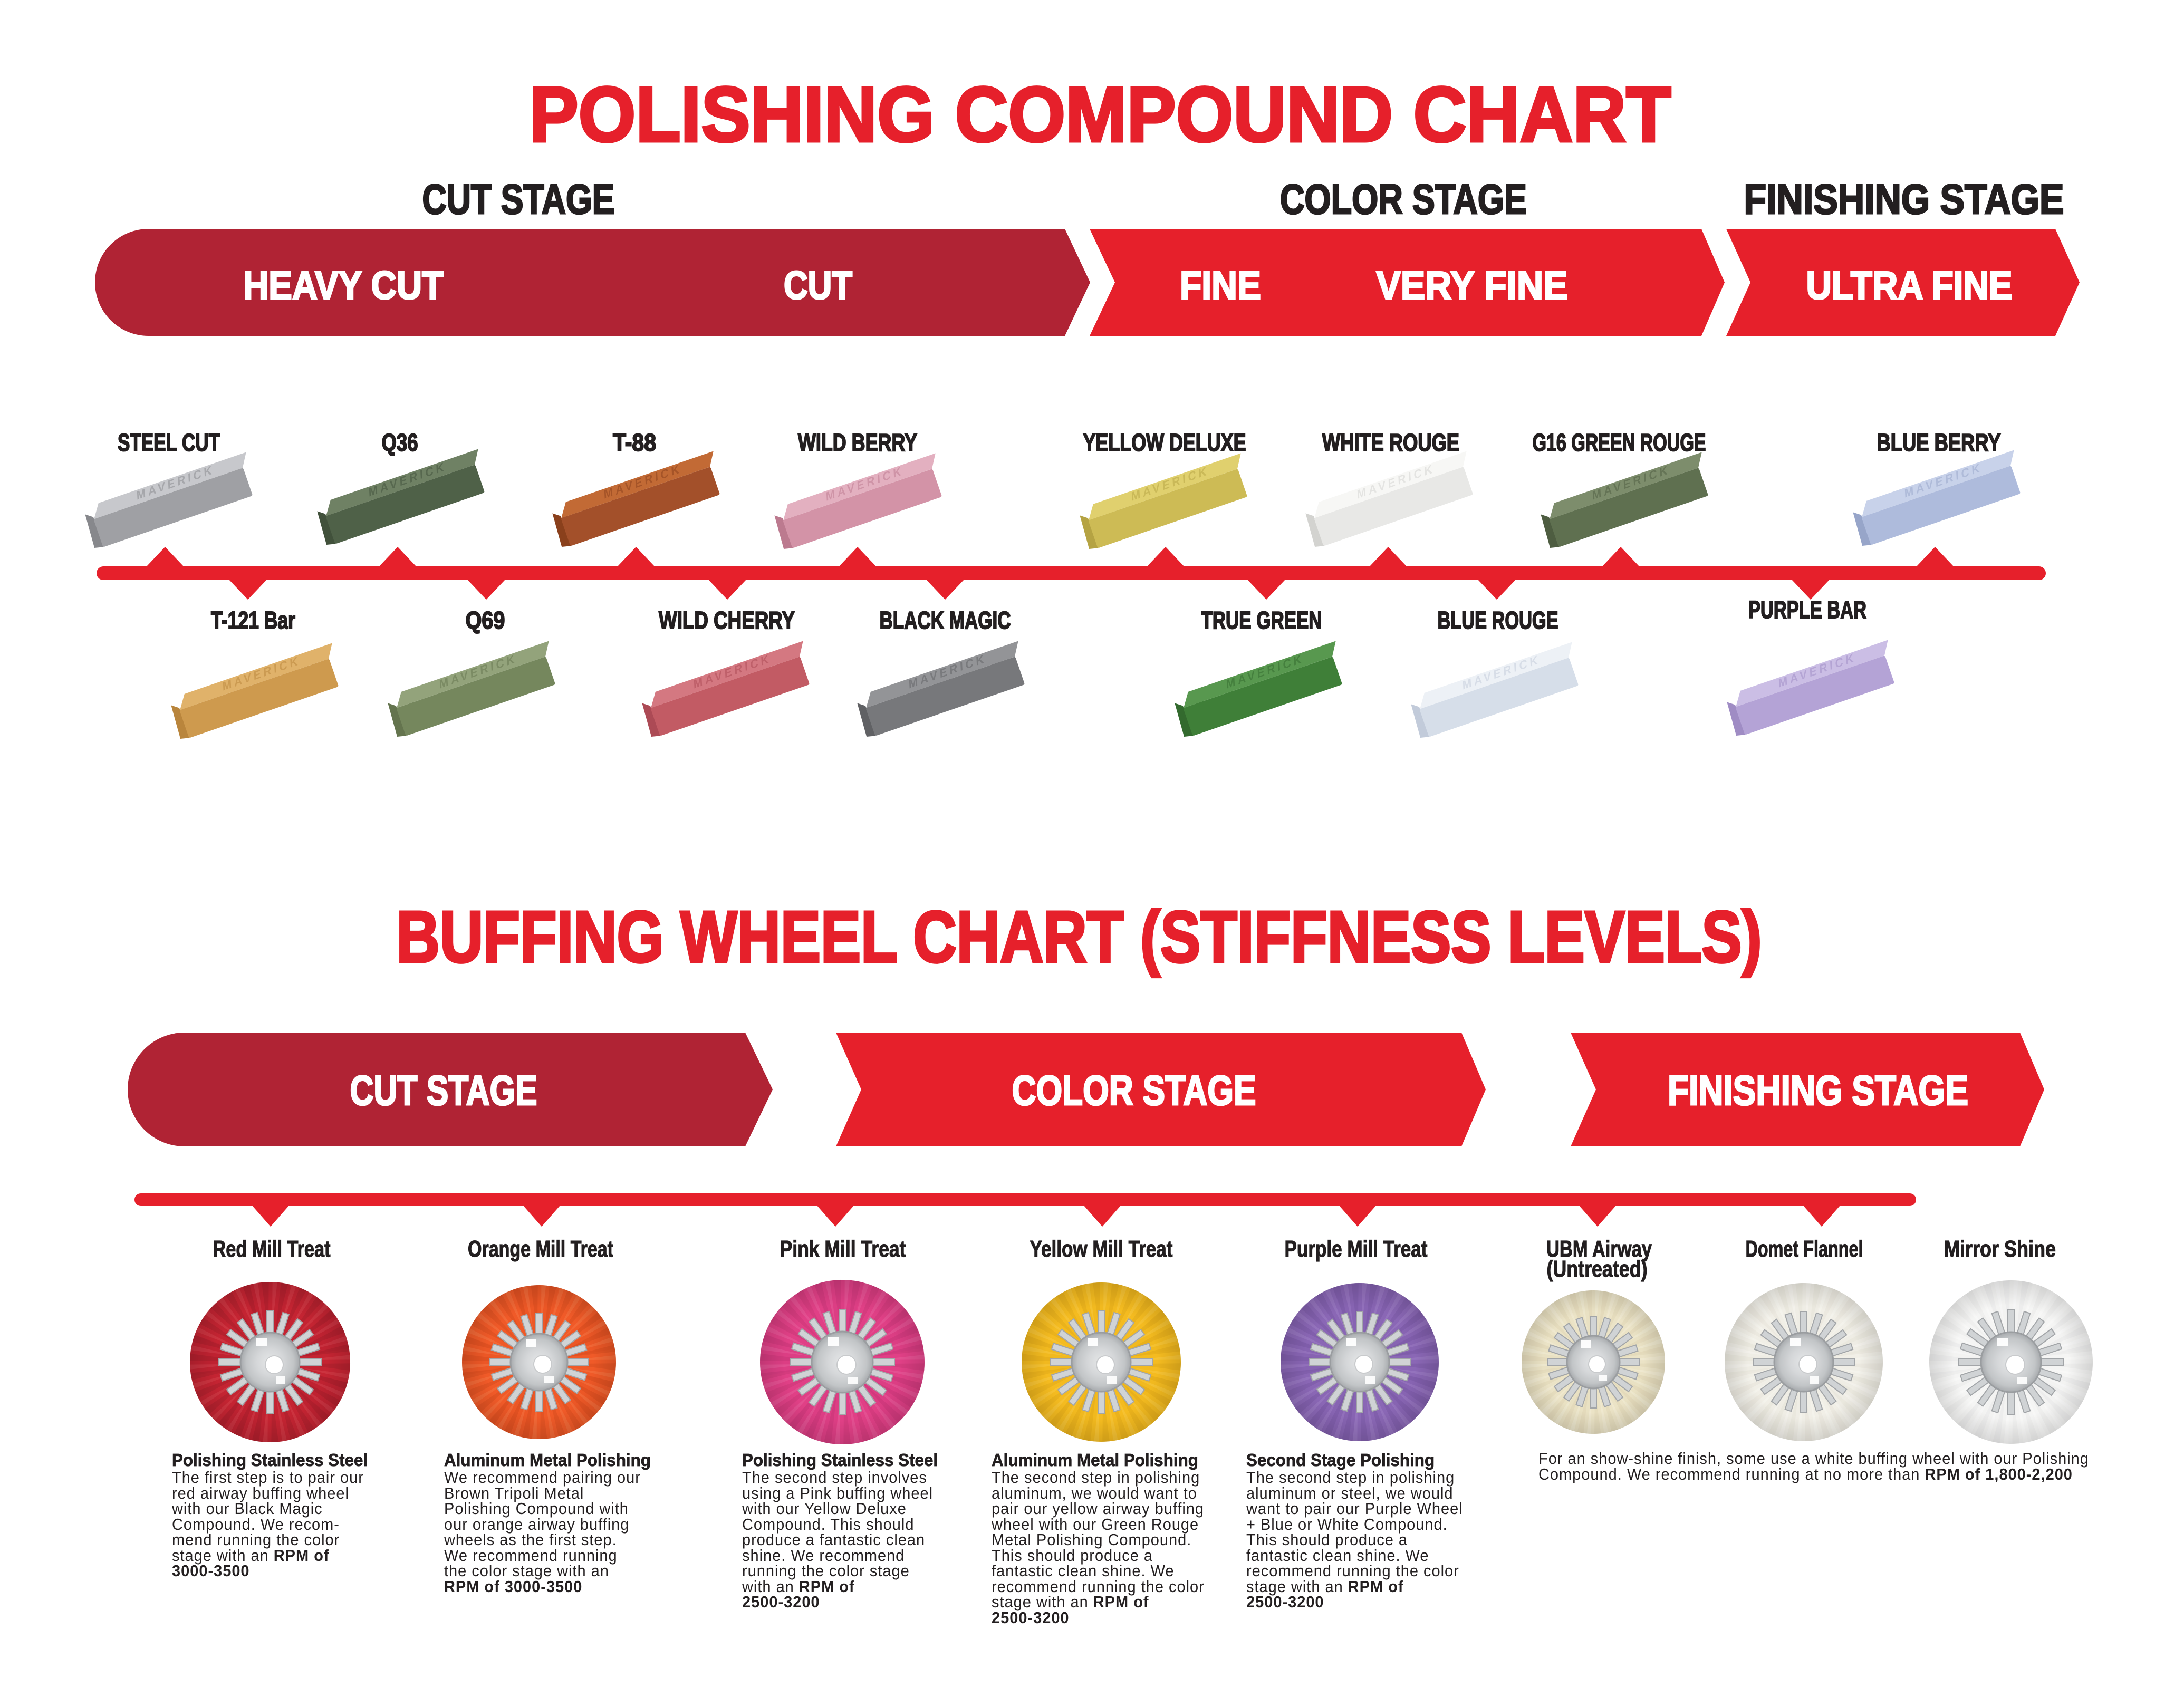  What do you see at coordinates (727, 620) in the screenshot?
I see `svg-text: WILD CHERRY` at bounding box center [727, 620].